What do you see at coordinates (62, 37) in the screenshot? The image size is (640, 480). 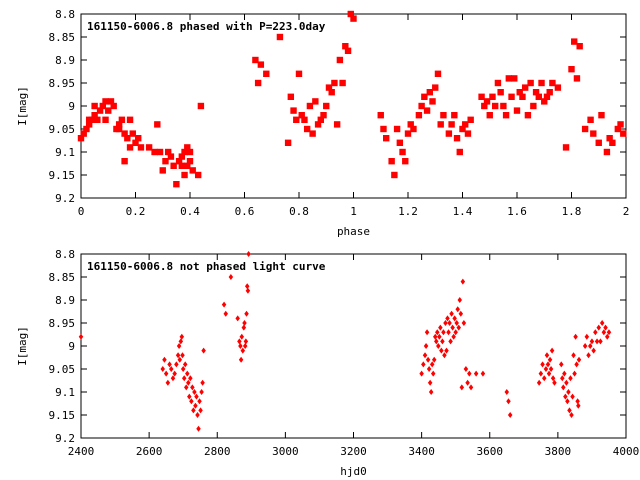 I see `y-tick-label: 8.85` at bounding box center [62, 37].